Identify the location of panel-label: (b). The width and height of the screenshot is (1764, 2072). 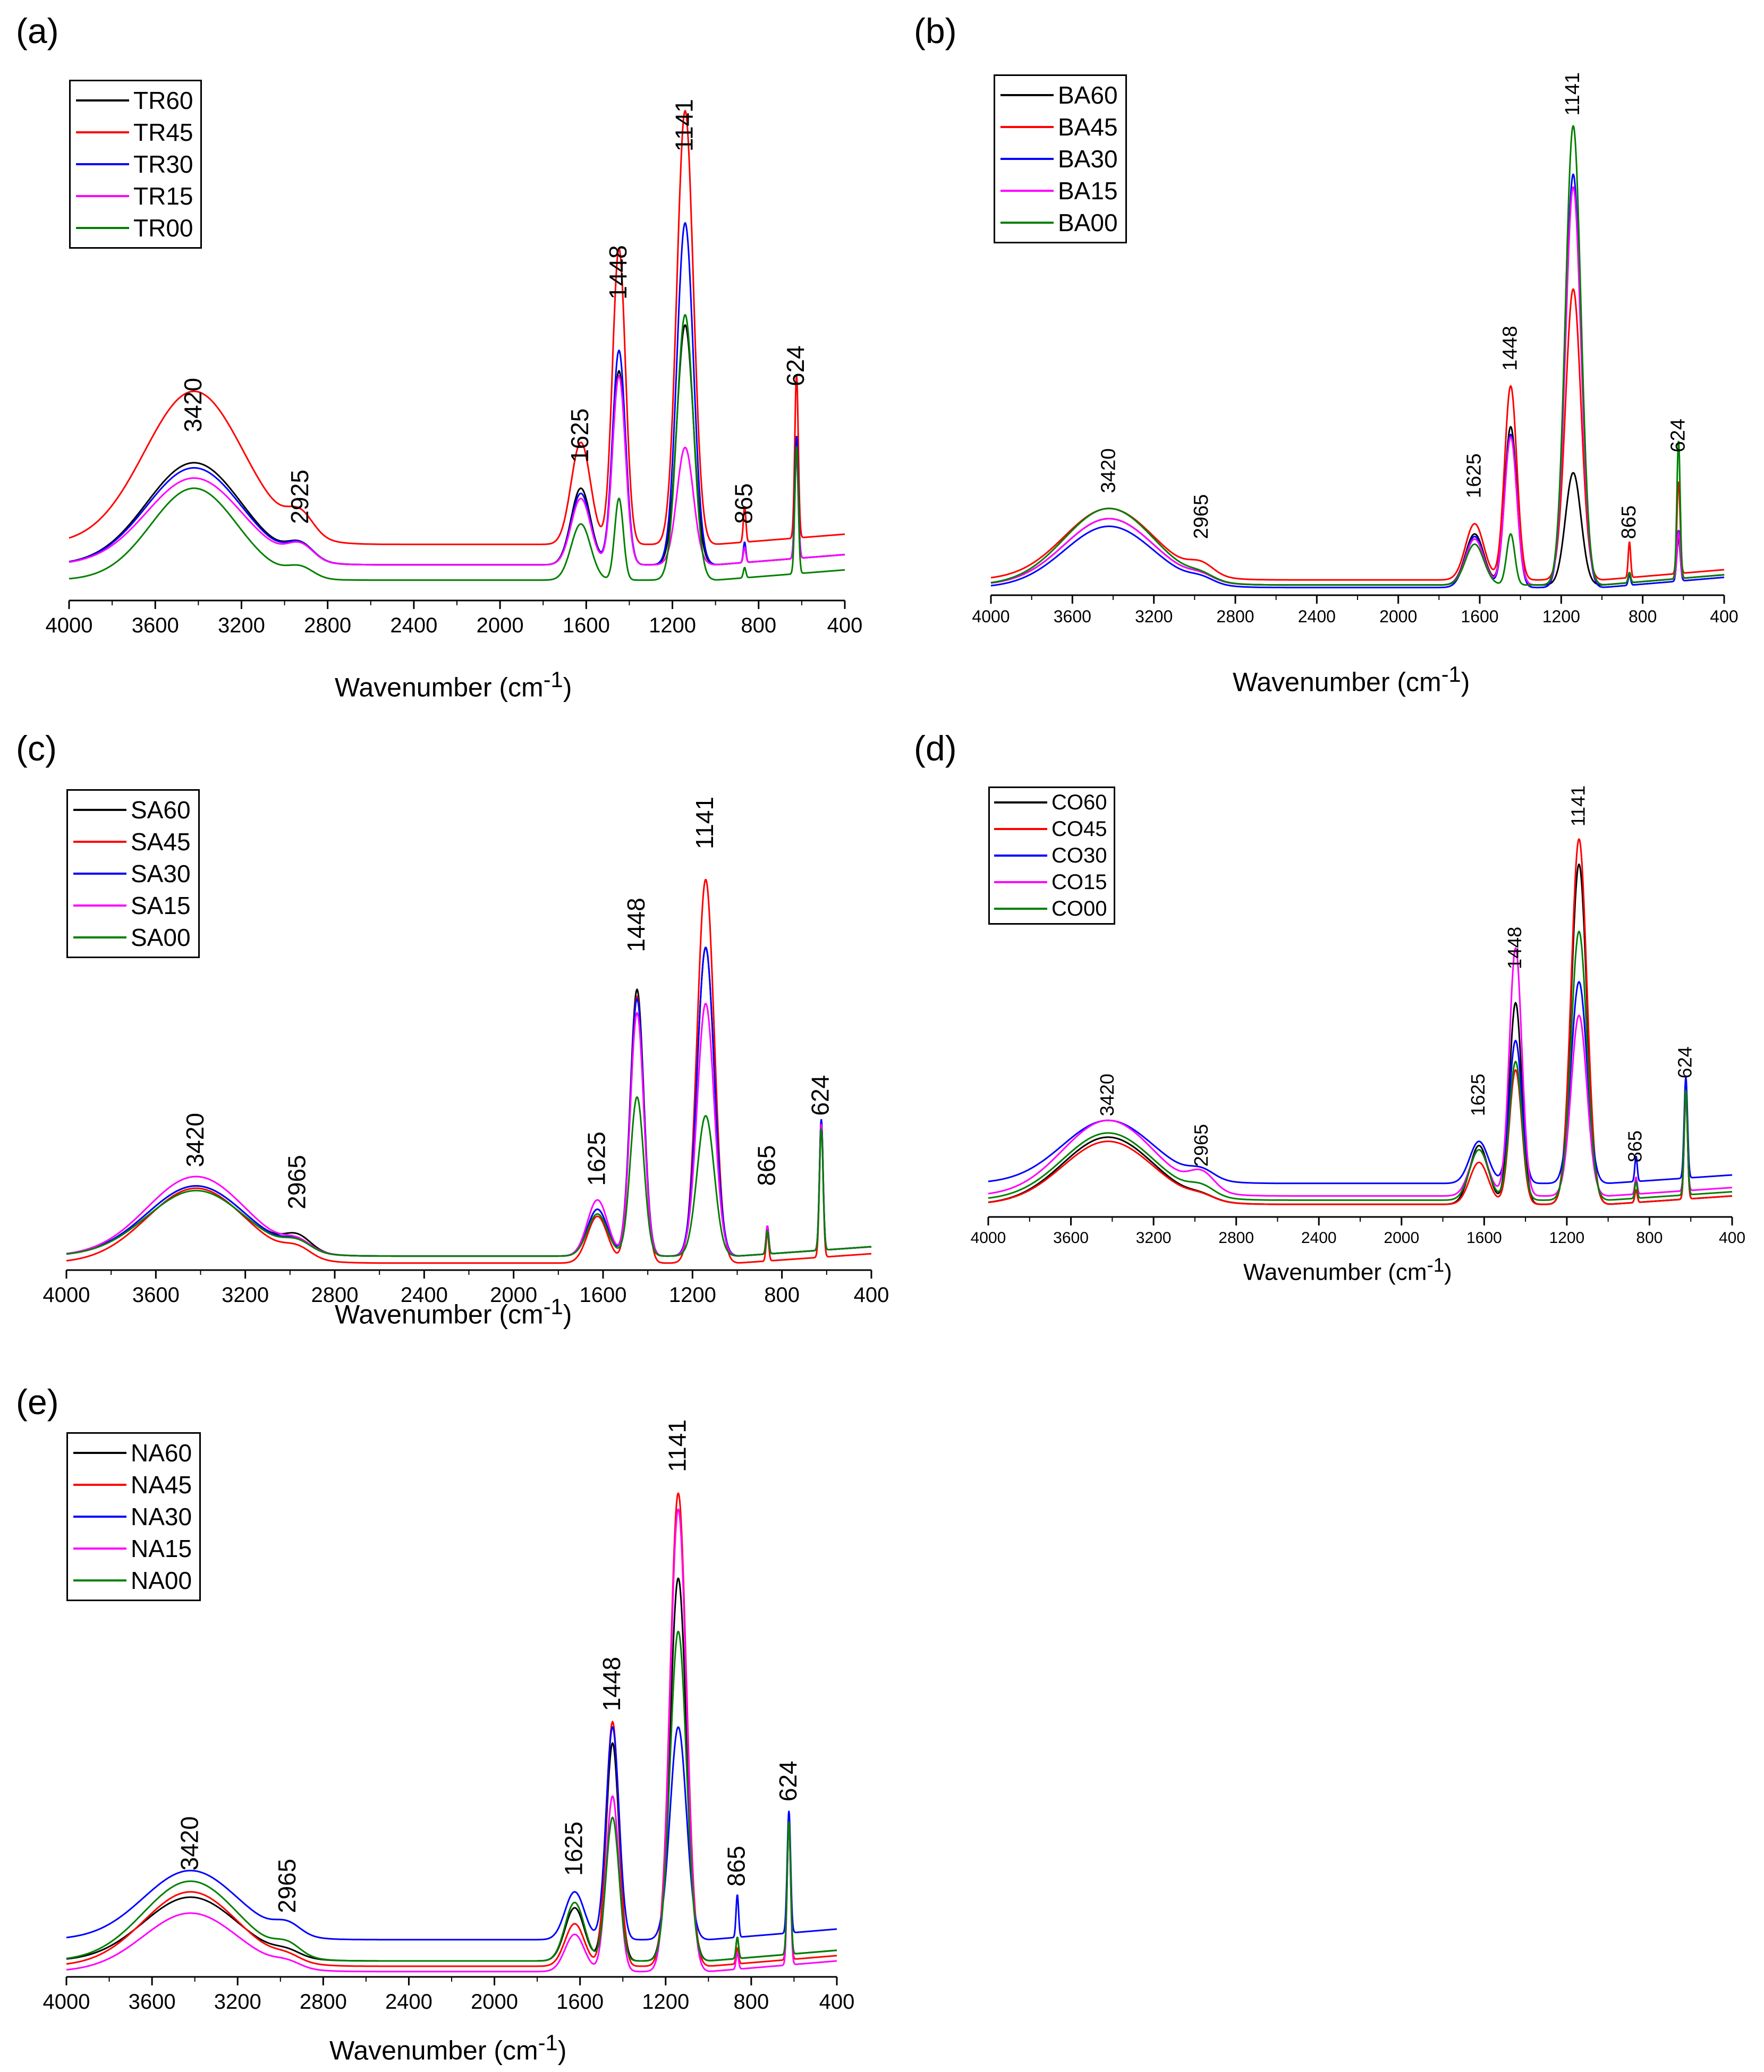
(935, 30).